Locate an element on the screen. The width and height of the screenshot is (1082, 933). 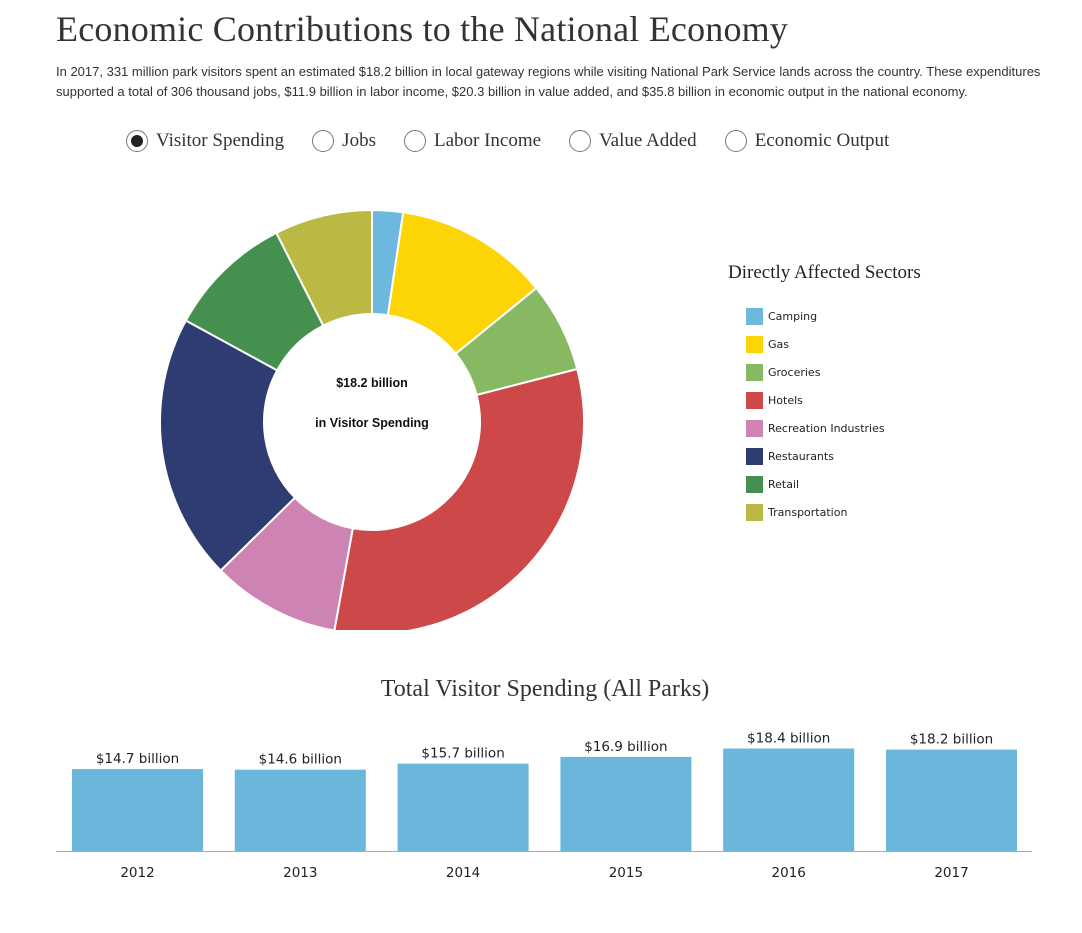
legend-item-groceries: Groceries is located at coordinates (833, 372).